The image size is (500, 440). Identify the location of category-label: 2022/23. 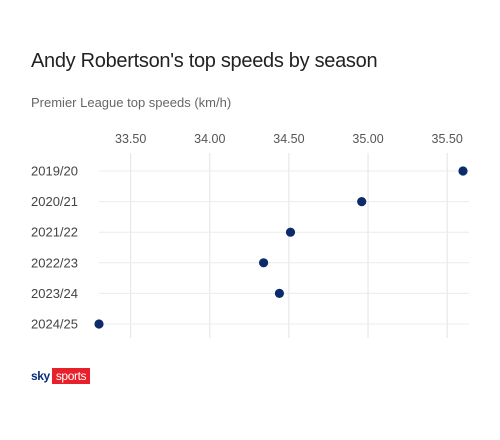
(54, 262).